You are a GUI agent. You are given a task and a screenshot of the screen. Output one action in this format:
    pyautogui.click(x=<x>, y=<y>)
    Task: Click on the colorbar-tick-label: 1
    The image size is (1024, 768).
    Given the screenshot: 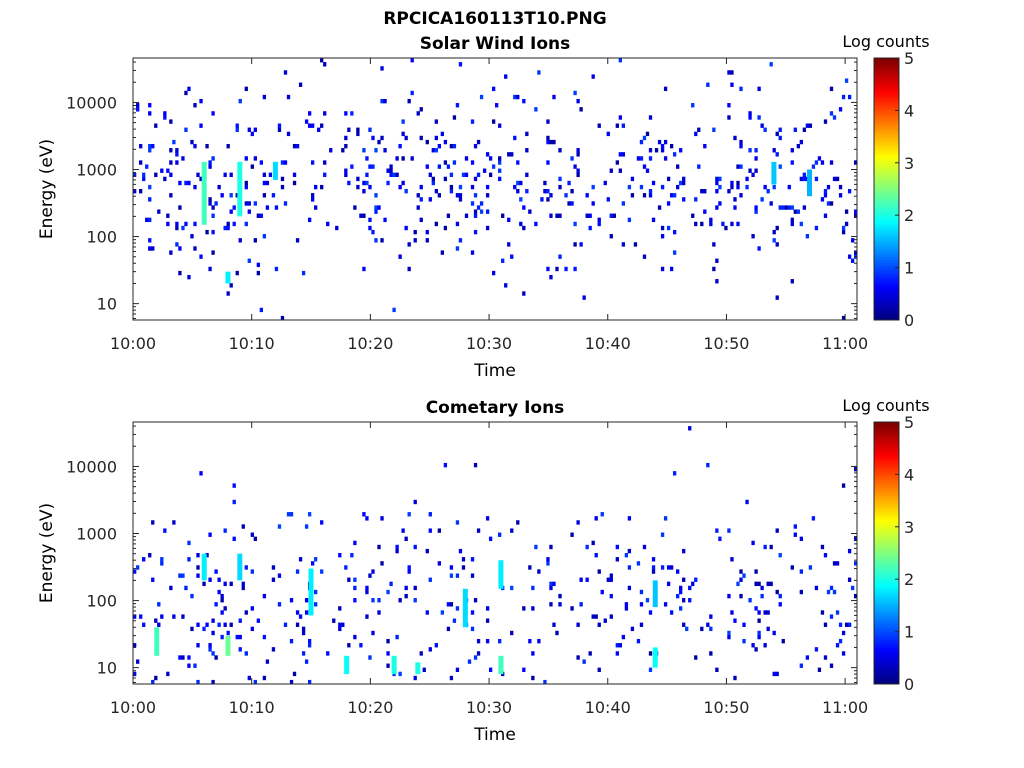 What is the action you would take?
    pyautogui.click(x=909, y=268)
    